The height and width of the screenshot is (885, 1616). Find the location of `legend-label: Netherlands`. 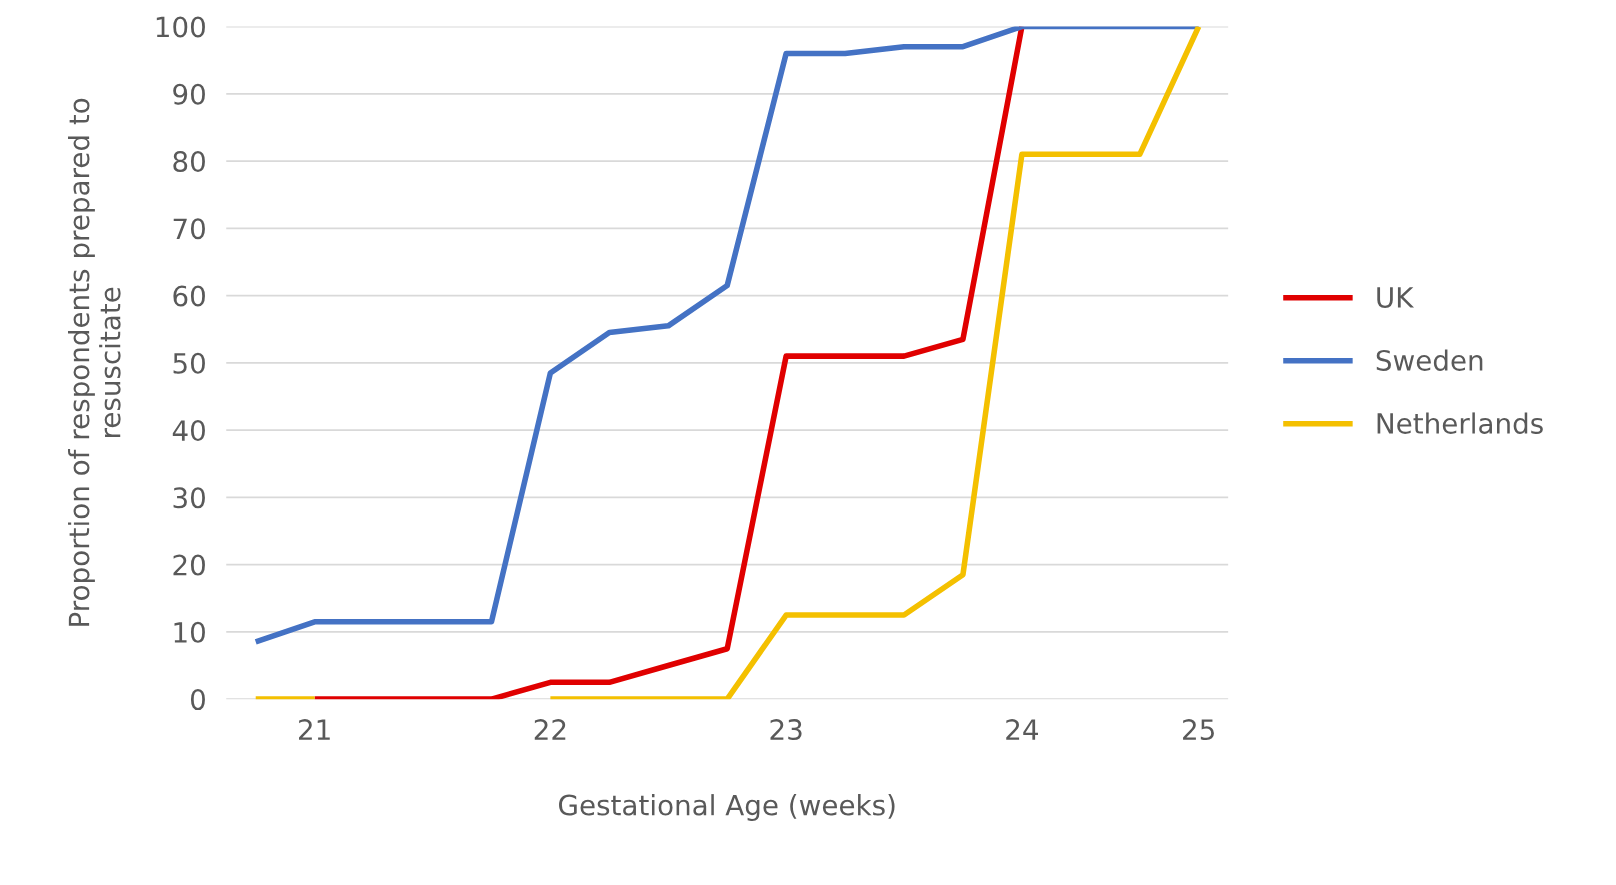

legend-label: Netherlands is located at coordinates (1460, 423).